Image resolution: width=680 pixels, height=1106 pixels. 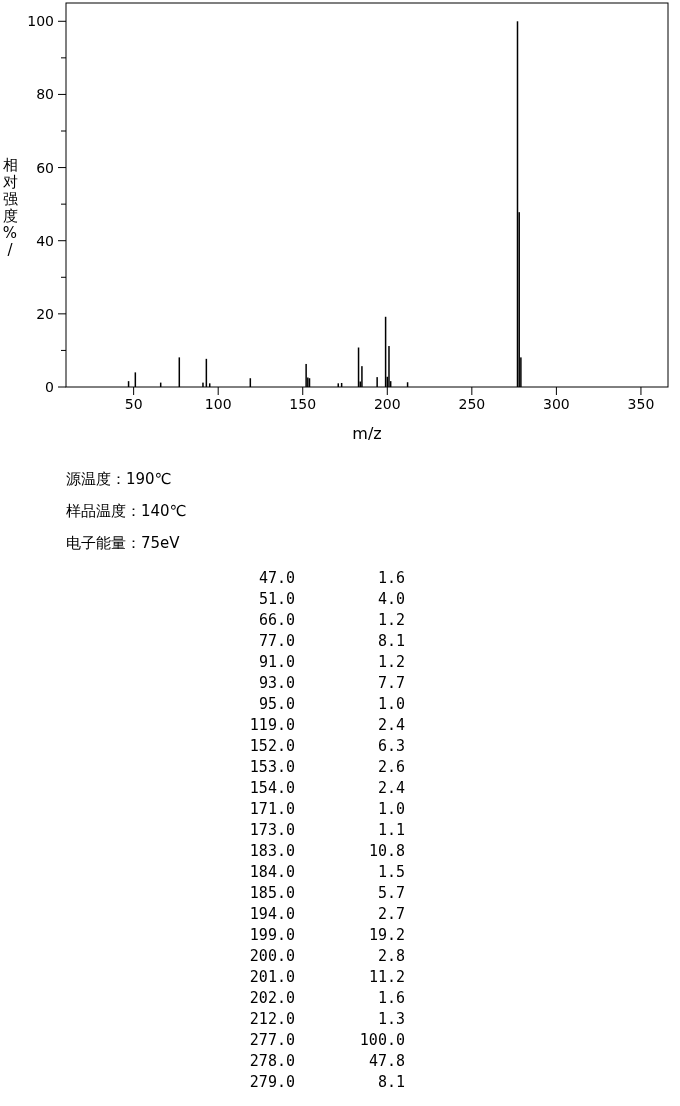 I want to click on category-label: 183.0, so click(x=272, y=851).